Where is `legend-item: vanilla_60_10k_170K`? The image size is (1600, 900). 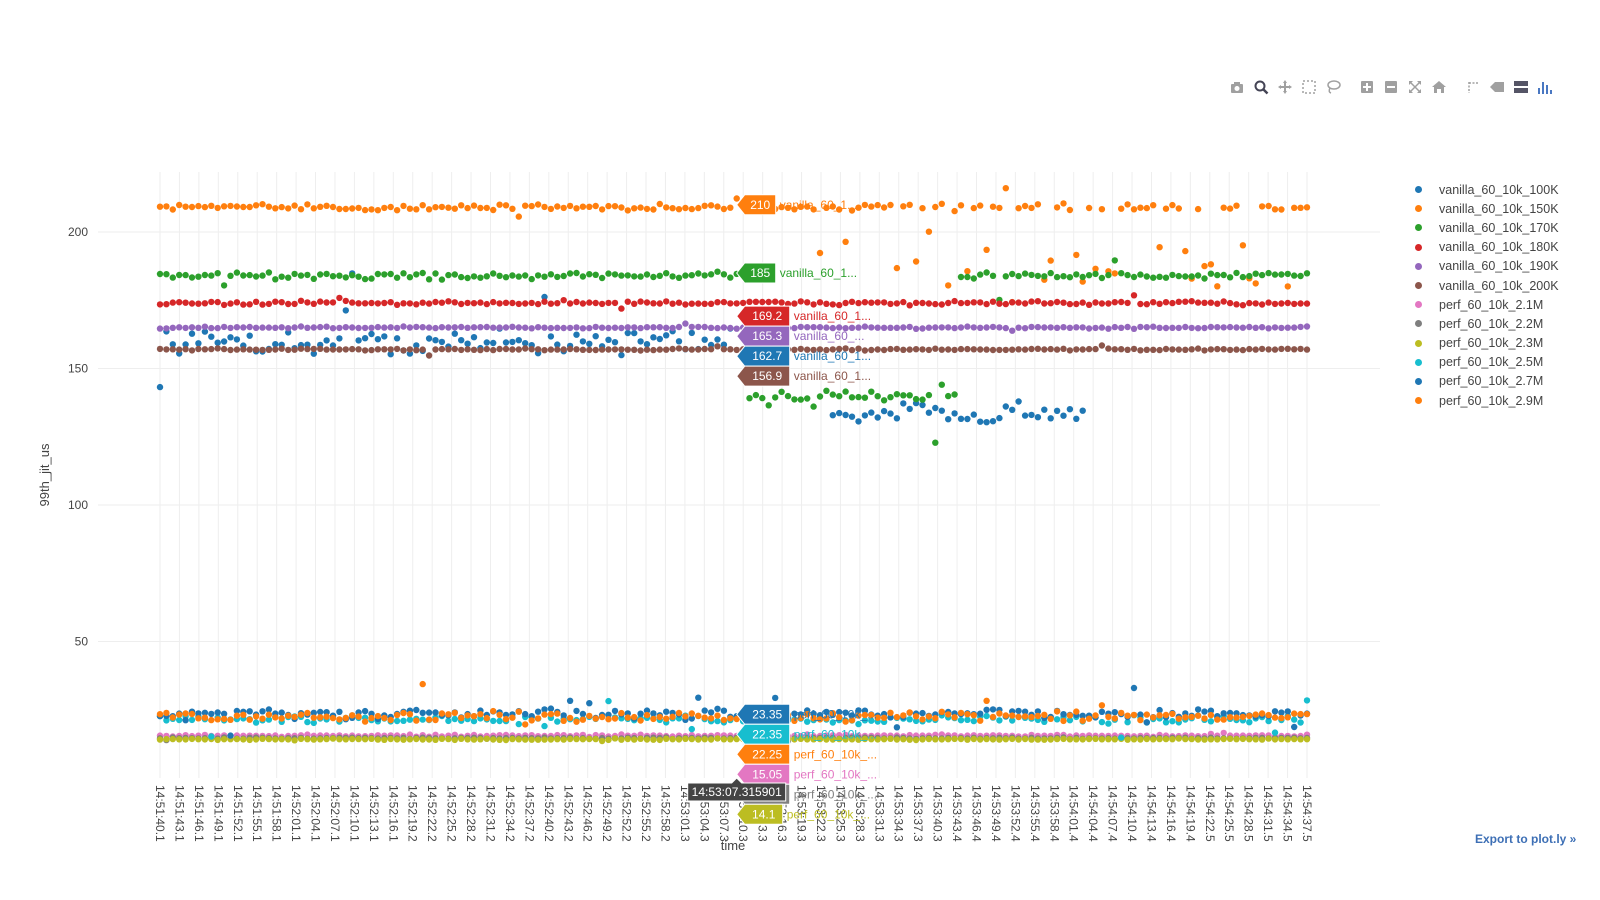 legend-item: vanilla_60_10k_170K is located at coordinates (1487, 227).